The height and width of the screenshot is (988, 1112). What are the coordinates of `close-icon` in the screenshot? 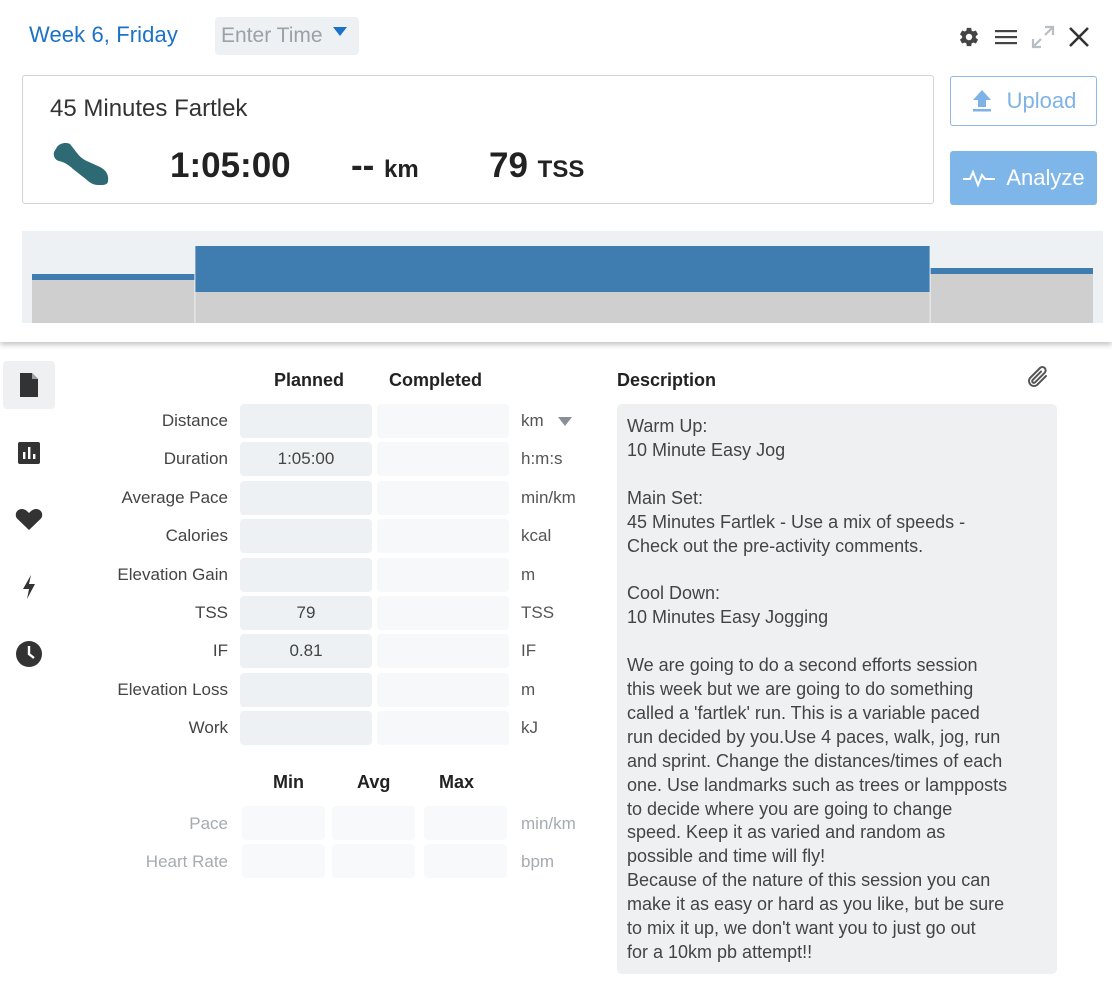 It's located at (1079, 37).